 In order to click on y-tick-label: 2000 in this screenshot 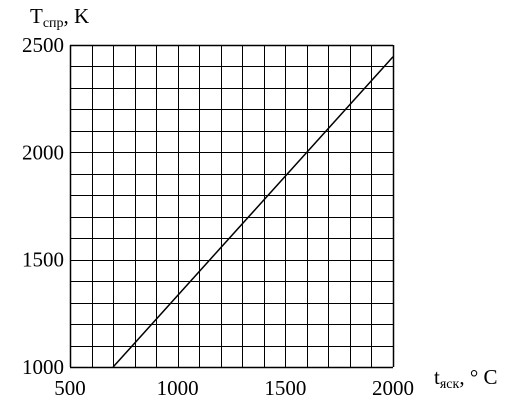, I will do `click(43, 152)`.